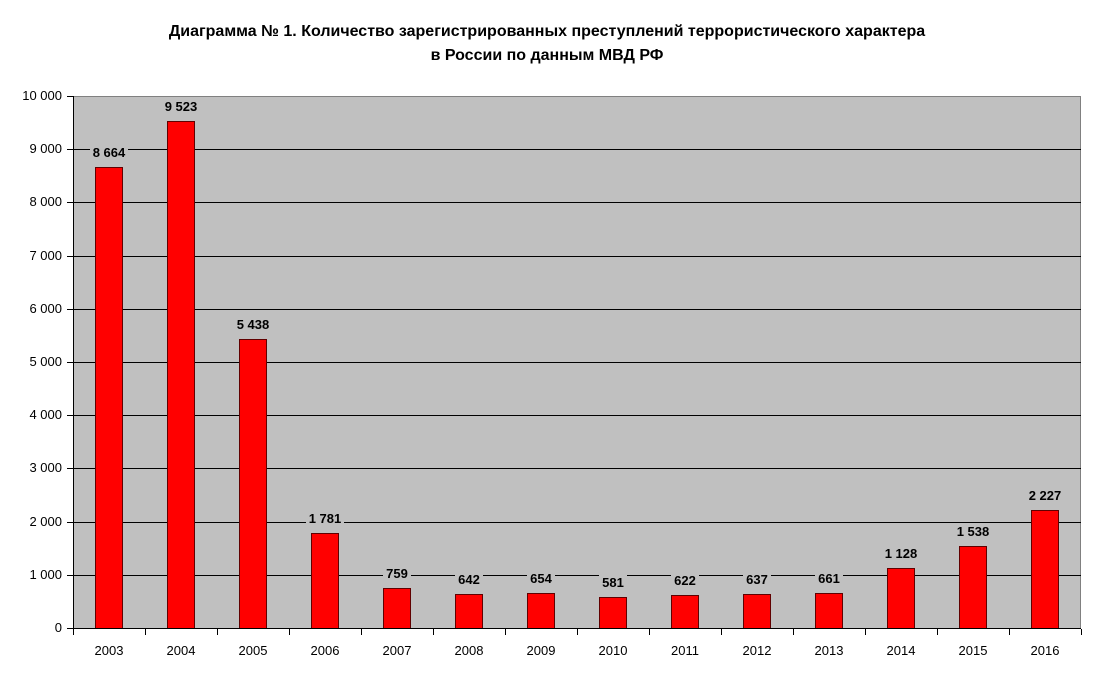 This screenshot has width=1094, height=678. What do you see at coordinates (613, 582) in the screenshot?
I see `data-label-2010: 581` at bounding box center [613, 582].